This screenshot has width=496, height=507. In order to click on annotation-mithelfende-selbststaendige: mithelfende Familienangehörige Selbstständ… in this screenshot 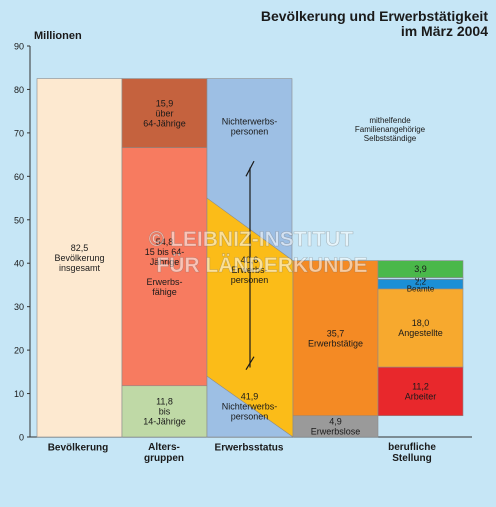, I will do `click(390, 129)`.